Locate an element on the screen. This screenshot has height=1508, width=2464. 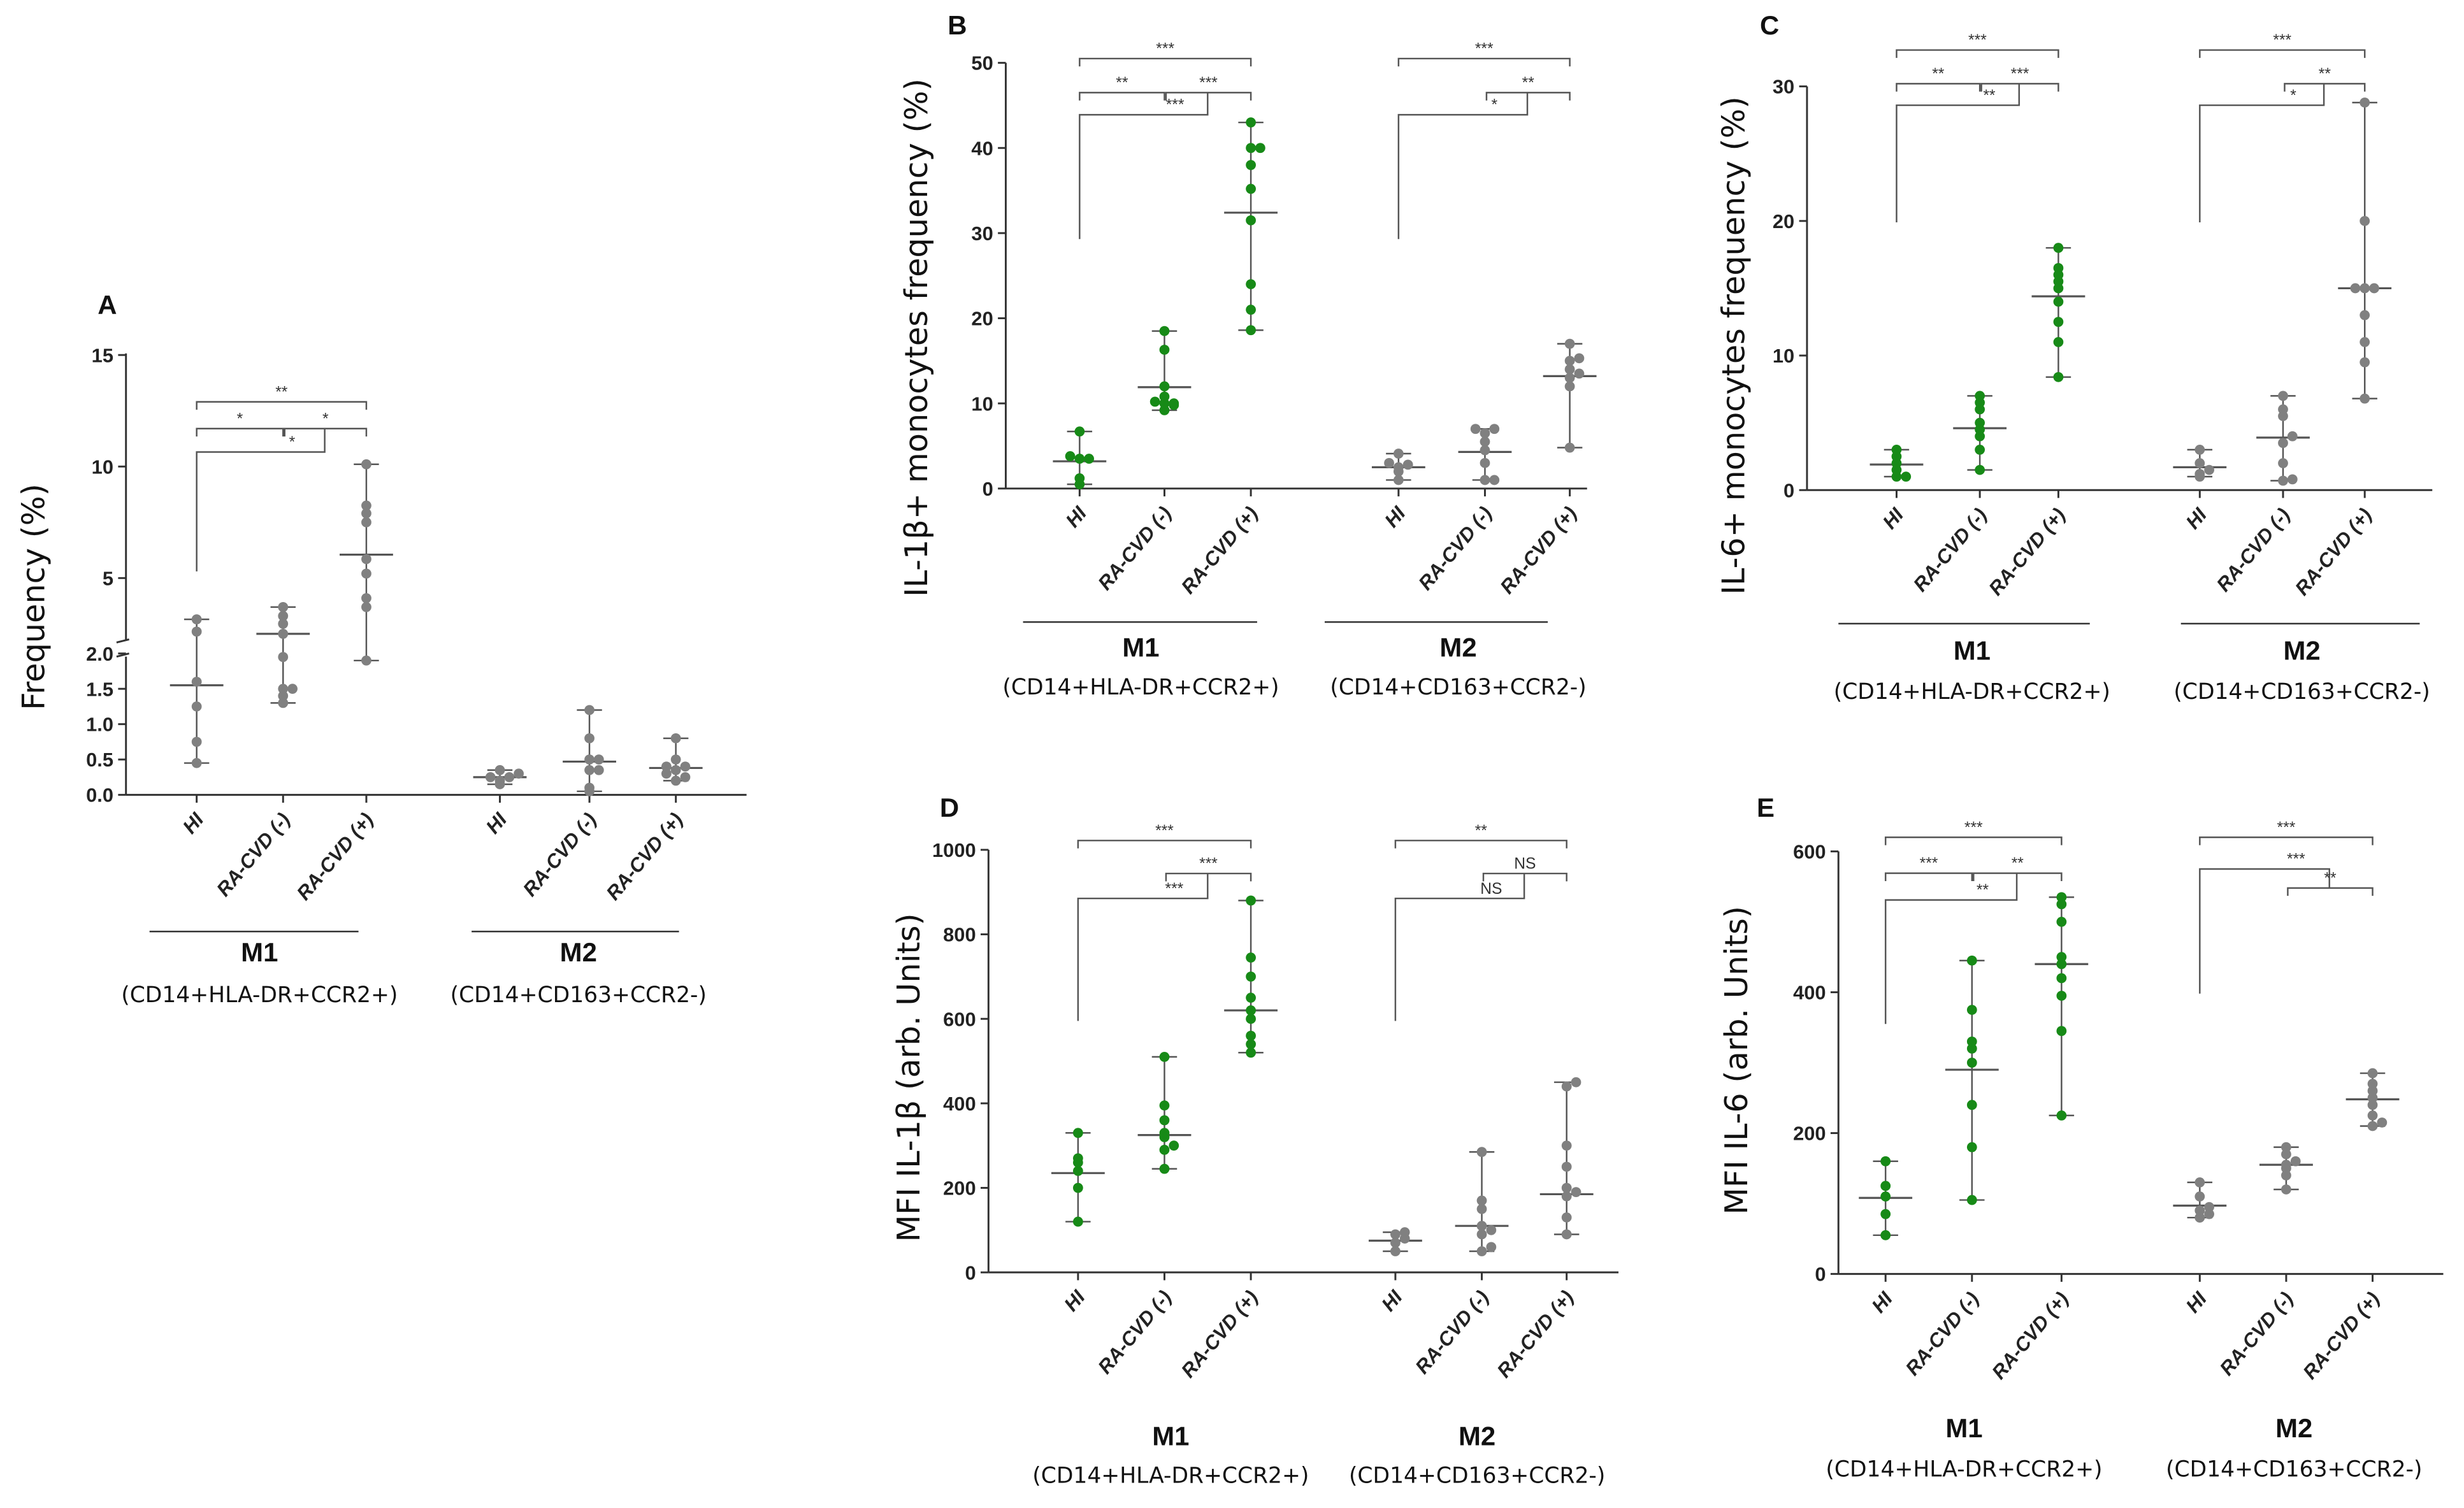
significance-label: NS is located at coordinates (1525, 864).